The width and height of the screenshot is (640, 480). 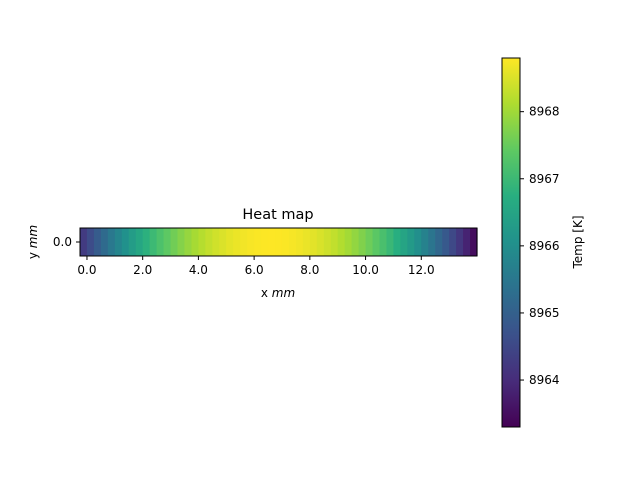 What do you see at coordinates (511, 242) in the screenshot?
I see `colorbar` at bounding box center [511, 242].